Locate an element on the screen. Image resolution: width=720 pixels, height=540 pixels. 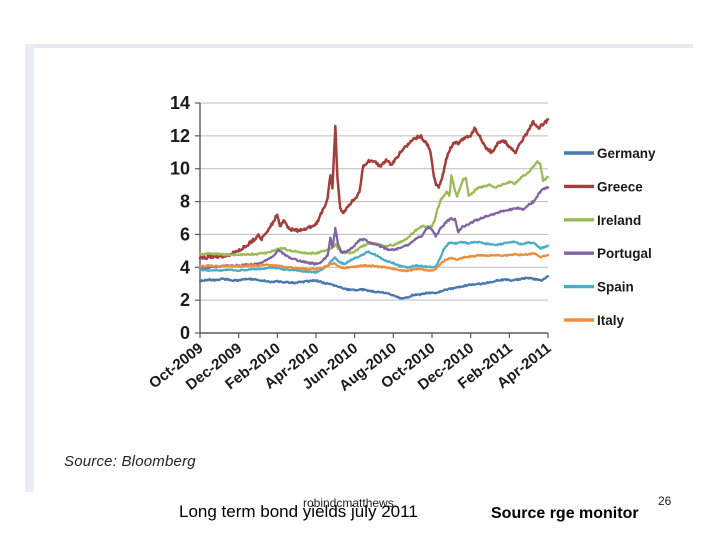
legend-label-greece: Greece is located at coordinates (620, 186).